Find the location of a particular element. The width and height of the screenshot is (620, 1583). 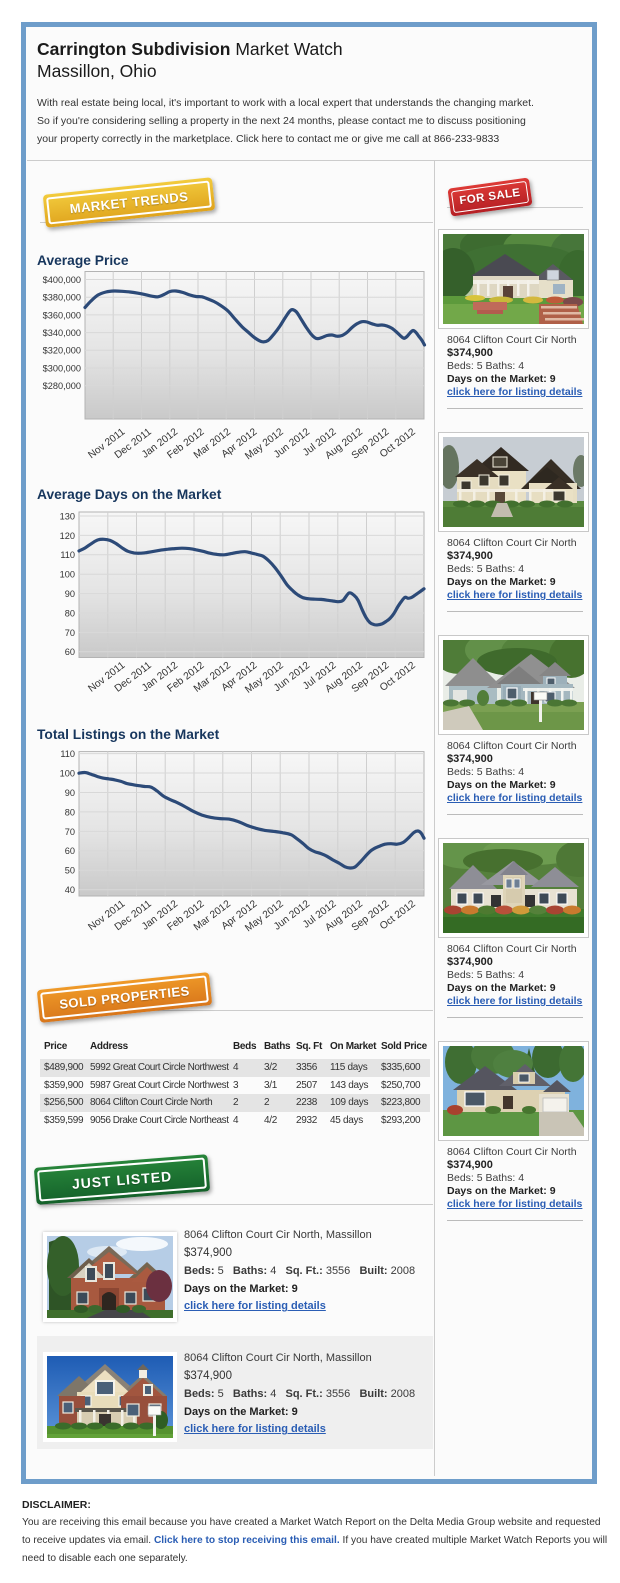

svg-text: $400,000 is located at coordinates (62, 280).